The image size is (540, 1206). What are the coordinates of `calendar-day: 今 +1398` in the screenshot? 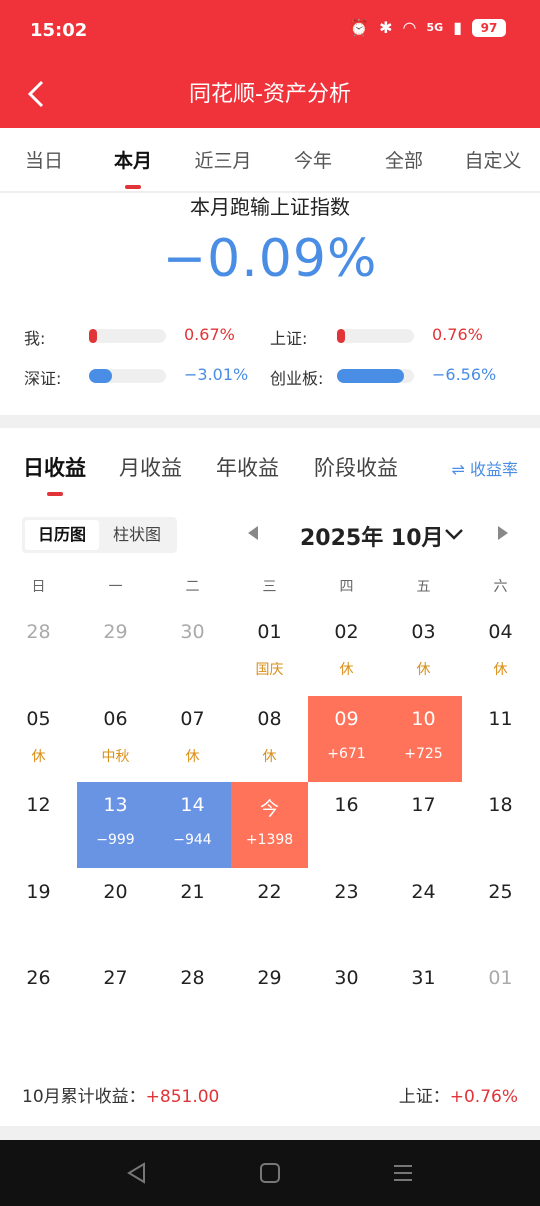 It's located at (269, 825).